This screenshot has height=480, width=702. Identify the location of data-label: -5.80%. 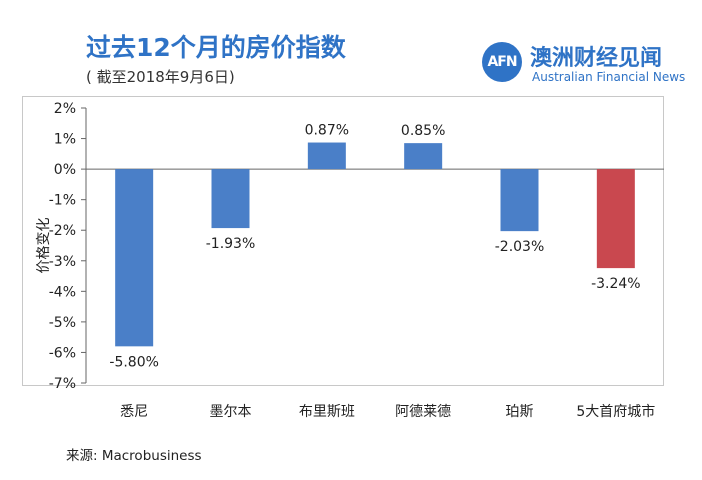
(134, 362).